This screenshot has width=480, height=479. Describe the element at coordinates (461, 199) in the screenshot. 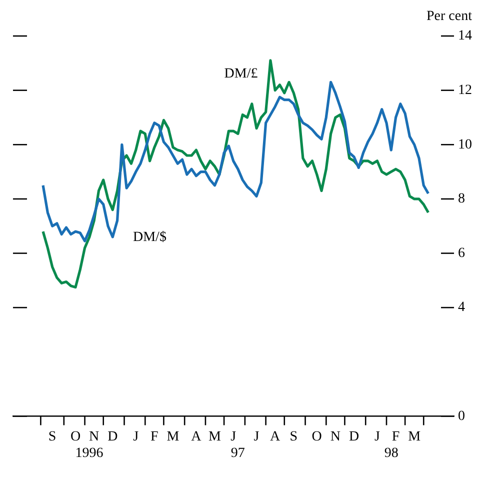

I see `y-tick-label: 8` at that location.